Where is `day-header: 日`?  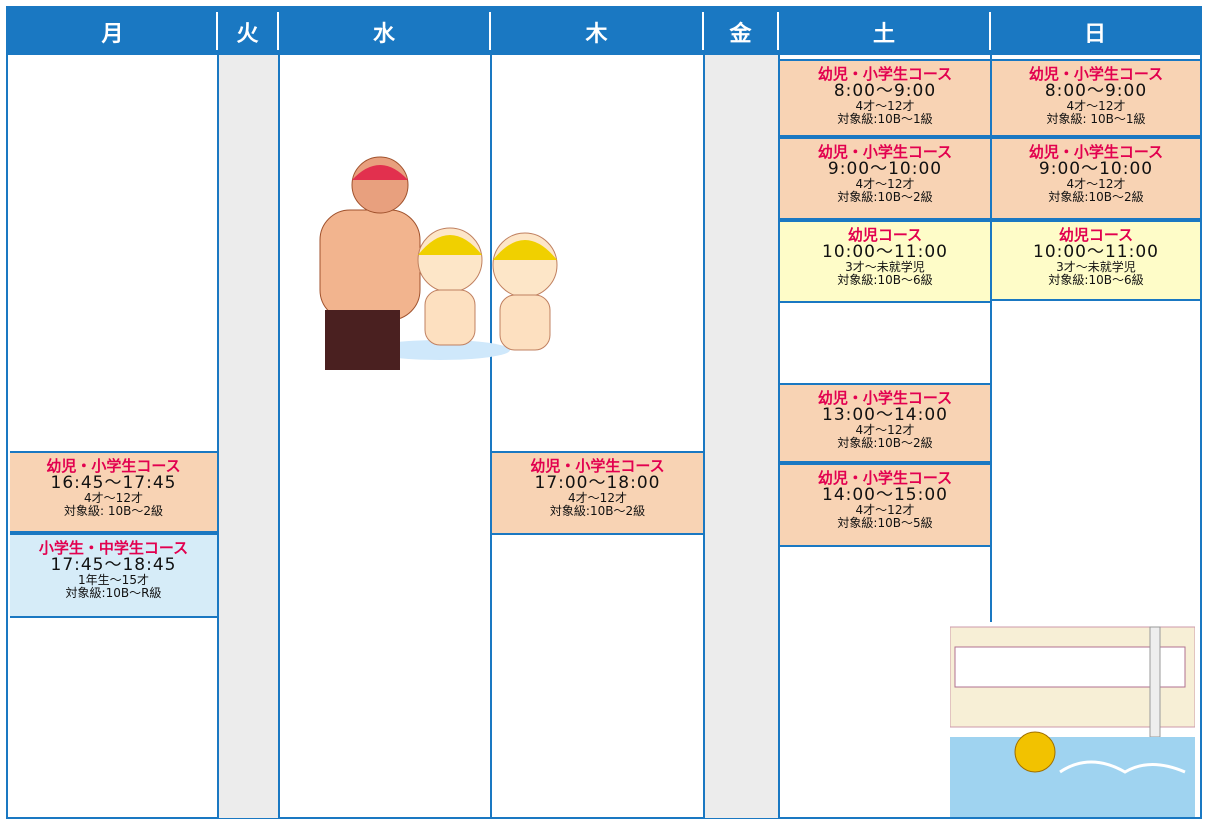 day-header: 日 is located at coordinates (1094, 34).